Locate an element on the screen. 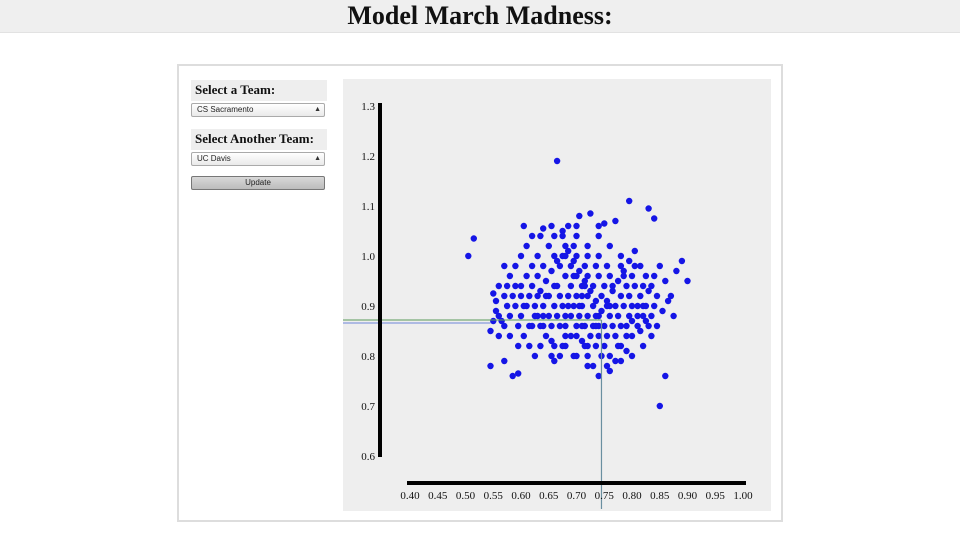 The width and height of the screenshot is (960, 559). y-tick-label: 0.7 is located at coordinates (368, 407).